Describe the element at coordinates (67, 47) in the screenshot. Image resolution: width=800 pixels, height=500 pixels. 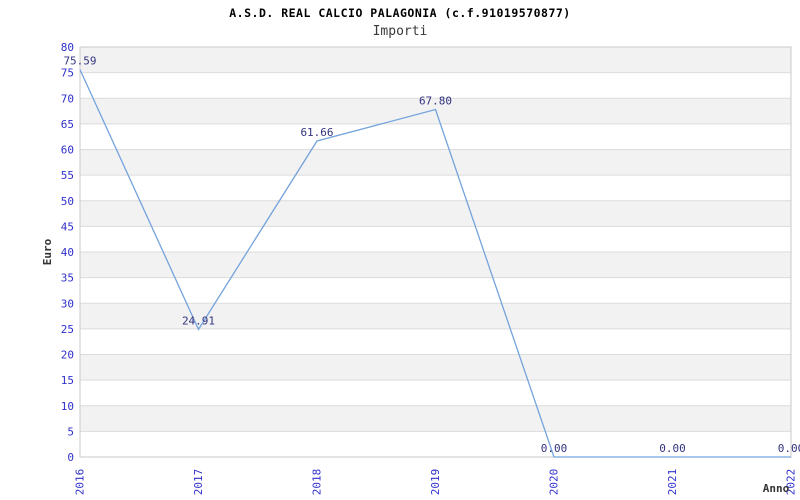
I see `y-tick-label: 80` at that location.